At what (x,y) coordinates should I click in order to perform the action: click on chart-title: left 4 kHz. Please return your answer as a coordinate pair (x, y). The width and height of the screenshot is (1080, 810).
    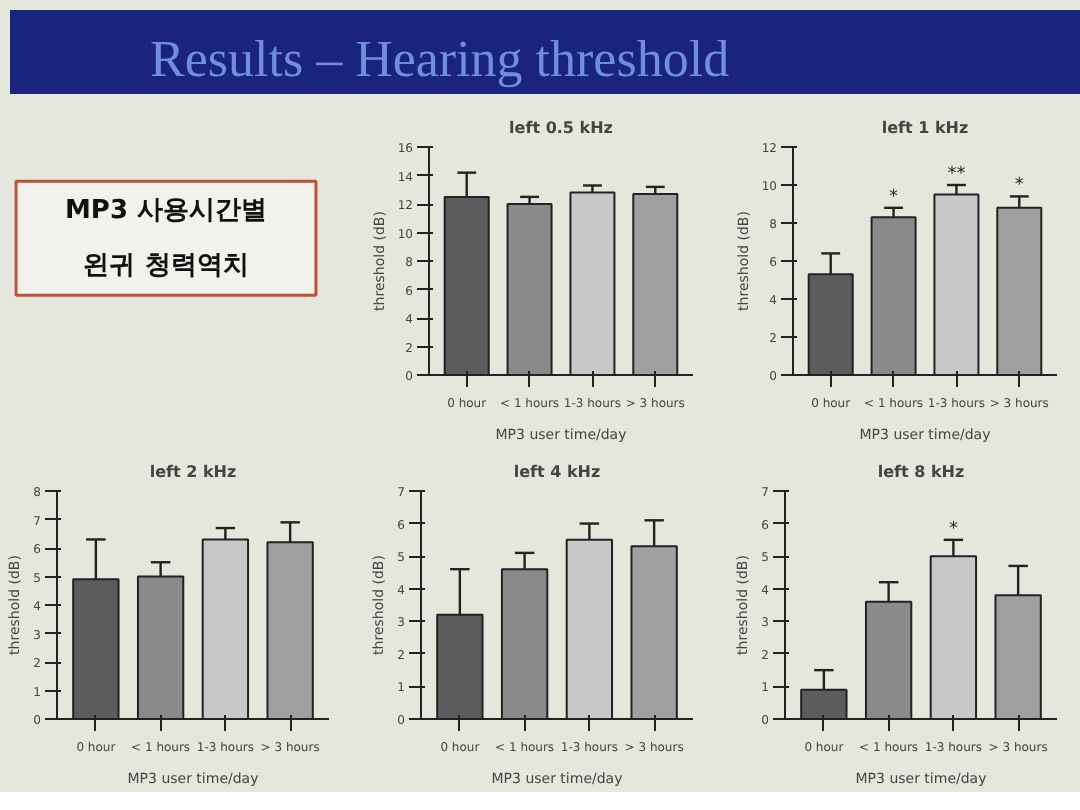
    Looking at the image, I should click on (557, 472).